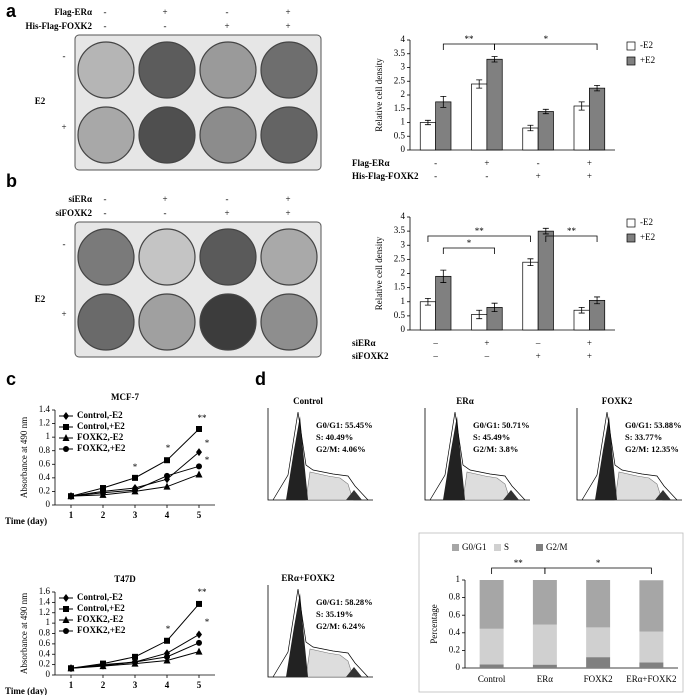 Image resolution: width=685 pixels, height=695 pixels. I want to click on histogram-g1, so click(606, 458).